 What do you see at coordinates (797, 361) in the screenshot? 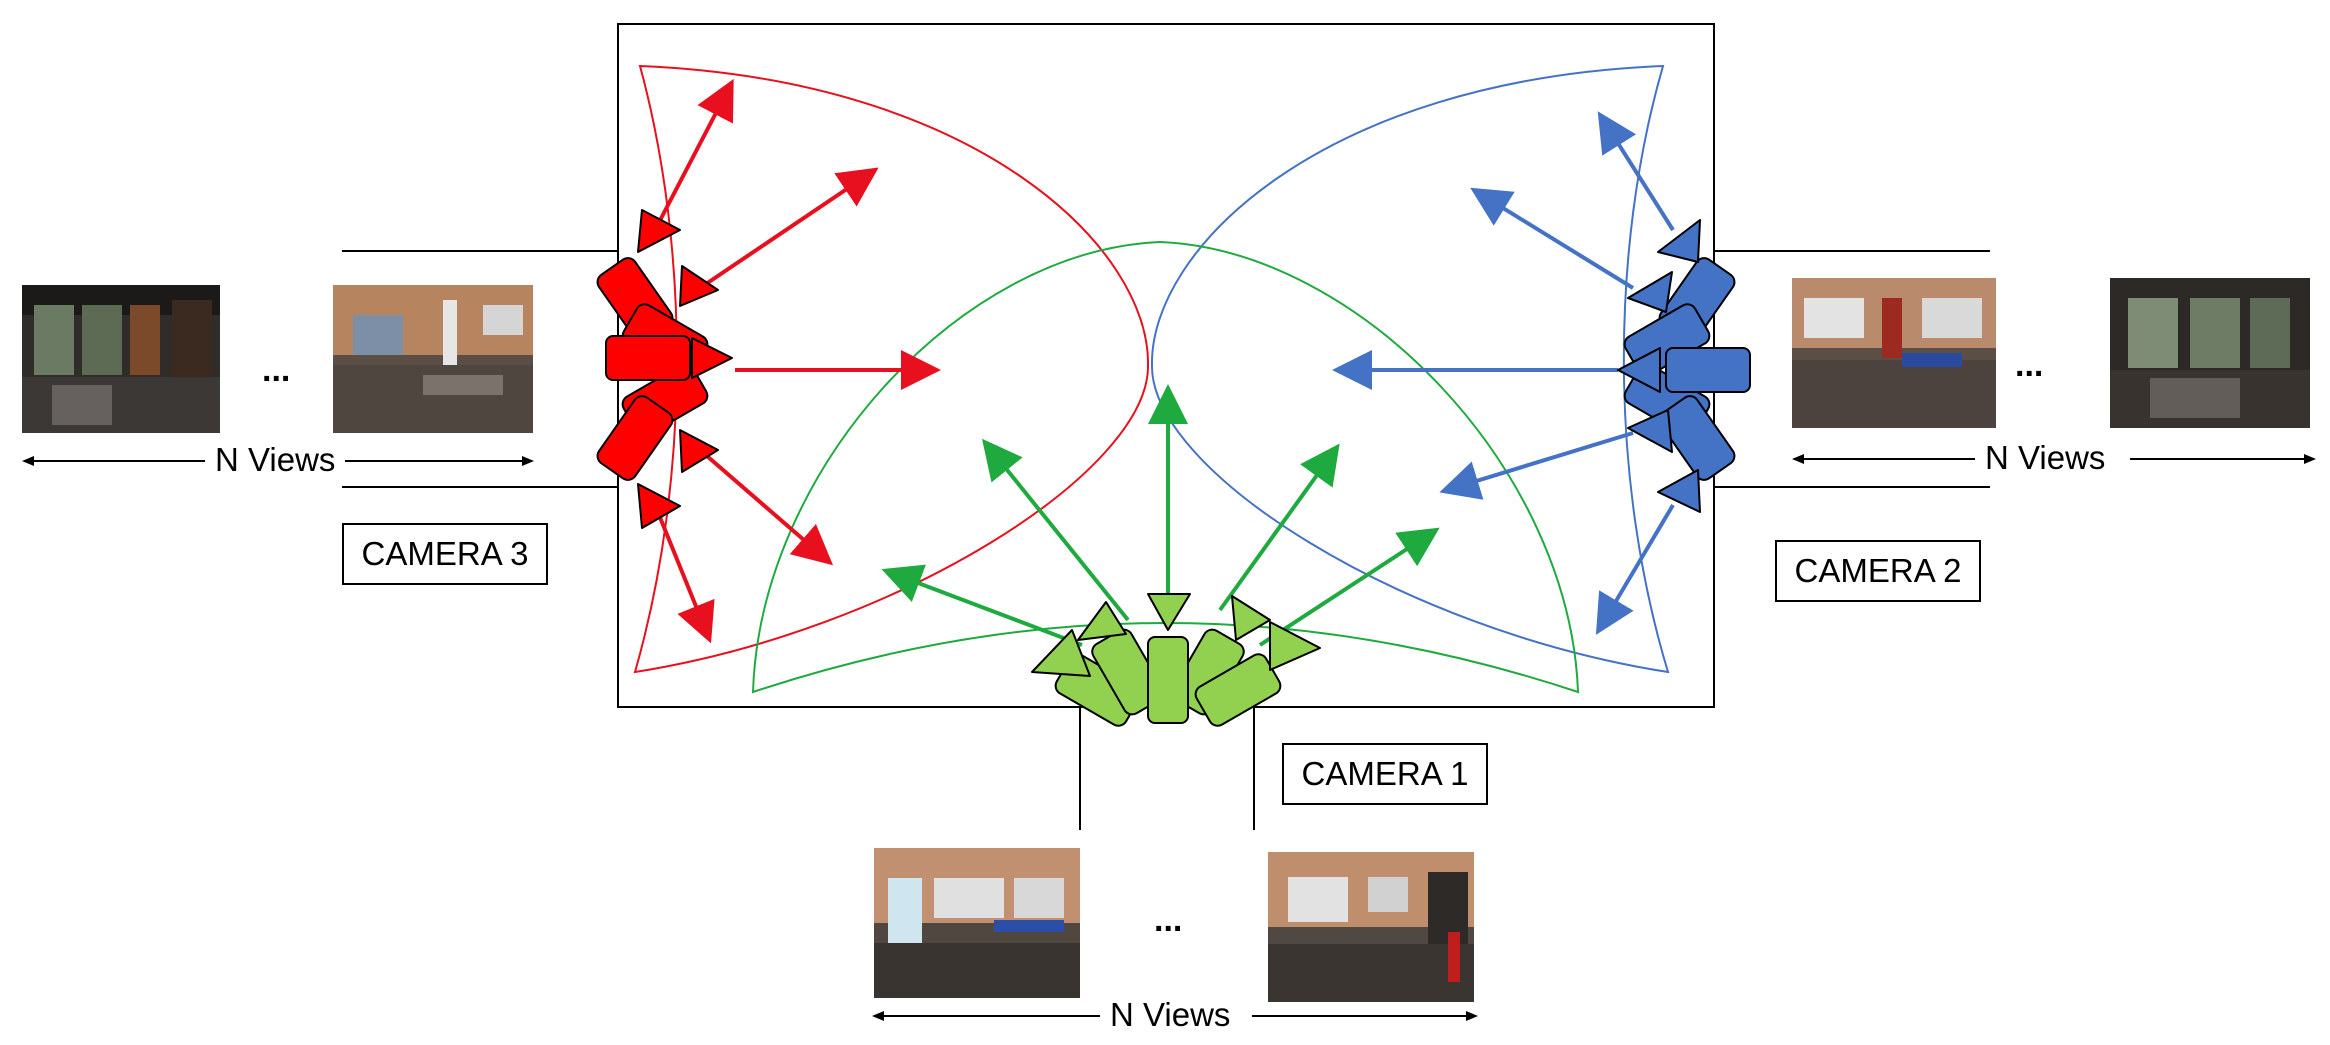
I see `camera3-view-rays` at bounding box center [797, 361].